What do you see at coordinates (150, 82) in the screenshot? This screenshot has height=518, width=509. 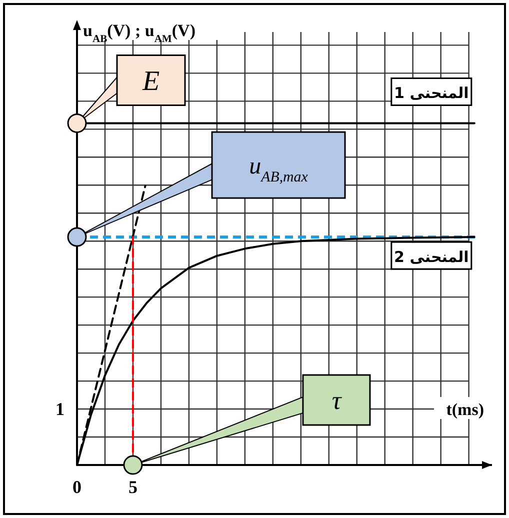 I see `text: E` at bounding box center [150, 82].